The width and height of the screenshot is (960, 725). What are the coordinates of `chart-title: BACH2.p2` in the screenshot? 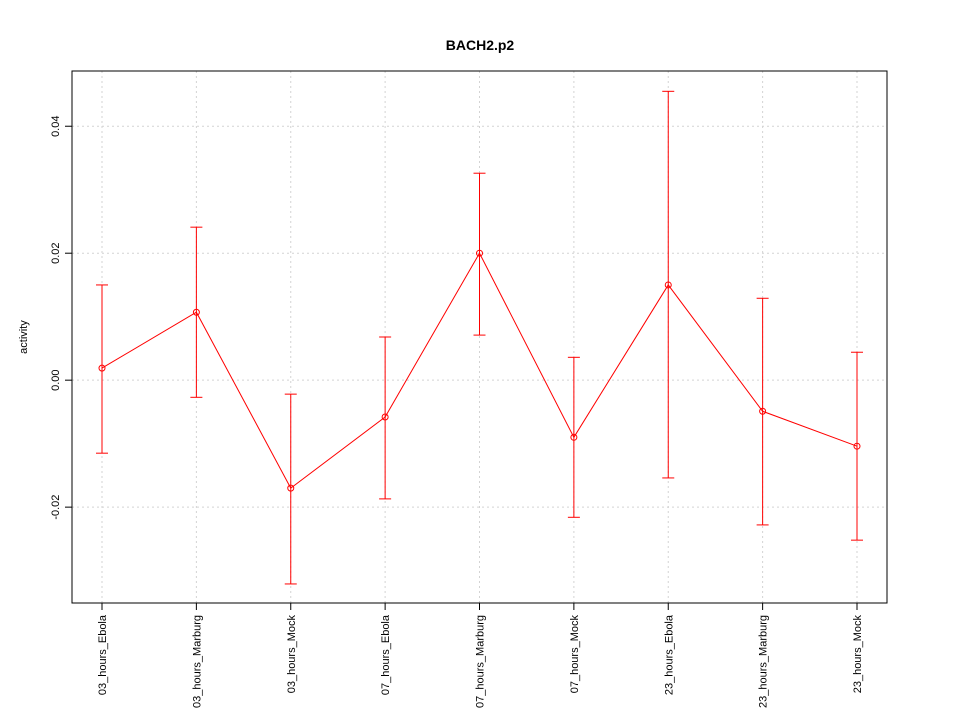 It's located at (480, 45).